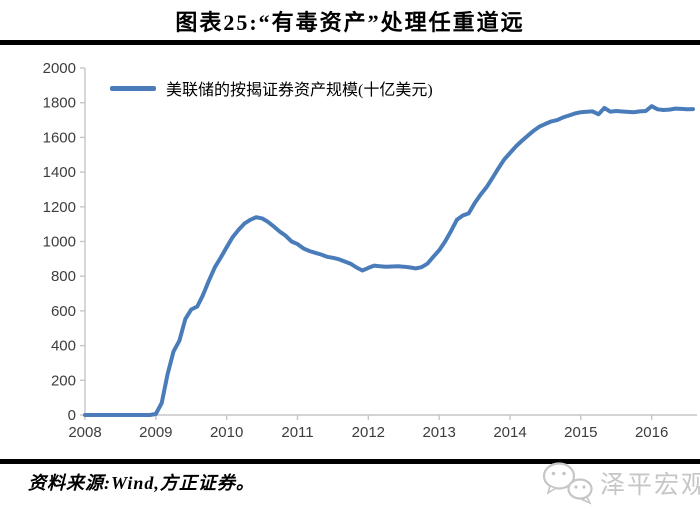 The image size is (700, 513). What do you see at coordinates (63, 346) in the screenshot?
I see `y-tick-label: 400` at bounding box center [63, 346].